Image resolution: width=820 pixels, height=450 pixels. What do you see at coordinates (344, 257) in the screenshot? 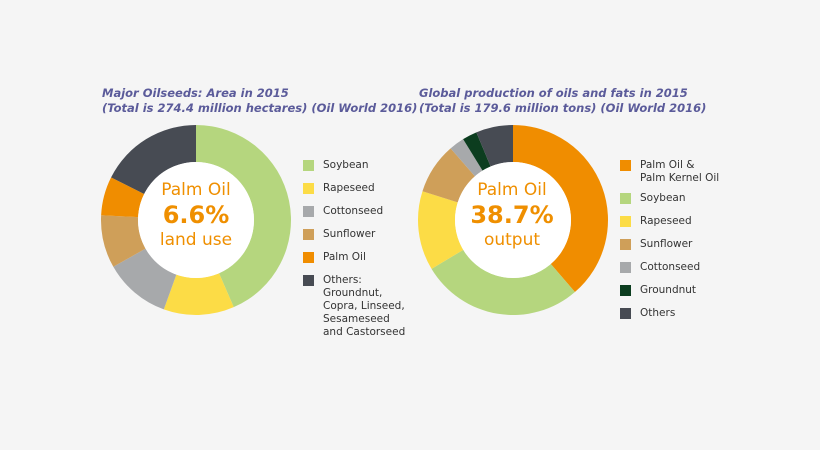
I see `legend-label: Palm Oil` at bounding box center [344, 257].